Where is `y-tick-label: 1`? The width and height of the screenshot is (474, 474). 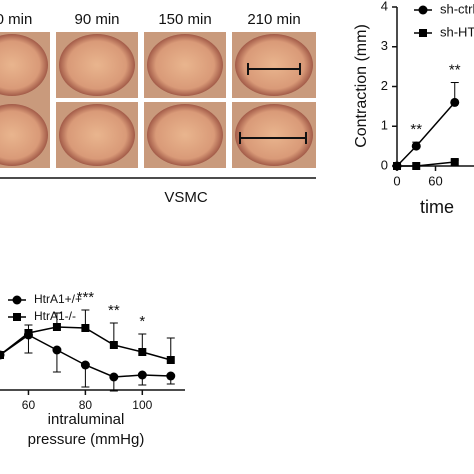
y-tick-label: 1 is located at coordinates (384, 125).